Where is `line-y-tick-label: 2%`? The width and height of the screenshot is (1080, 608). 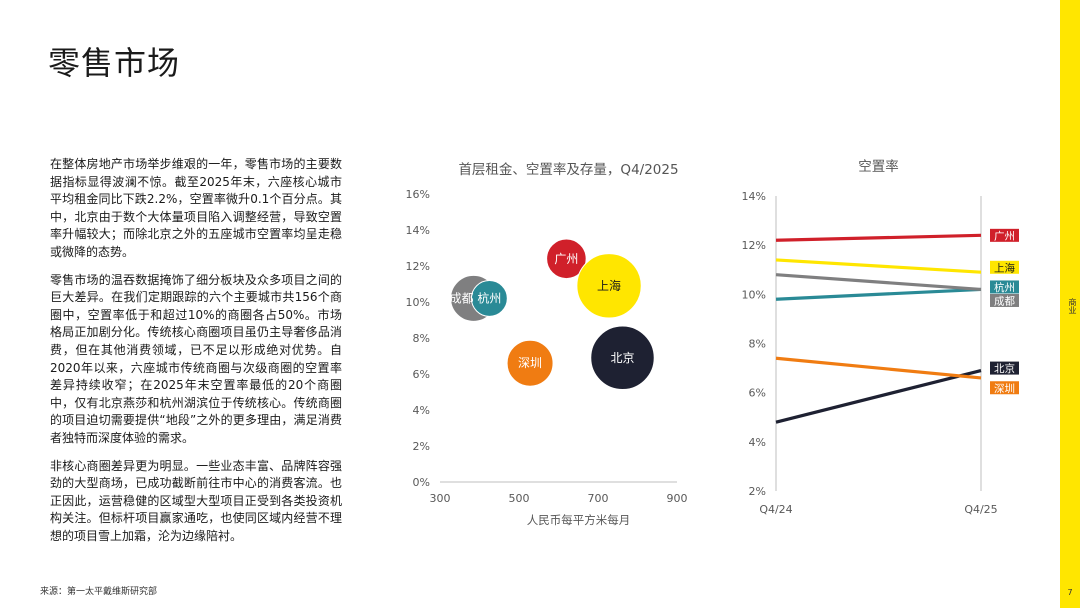 line-y-tick-label: 2% is located at coordinates (757, 491).